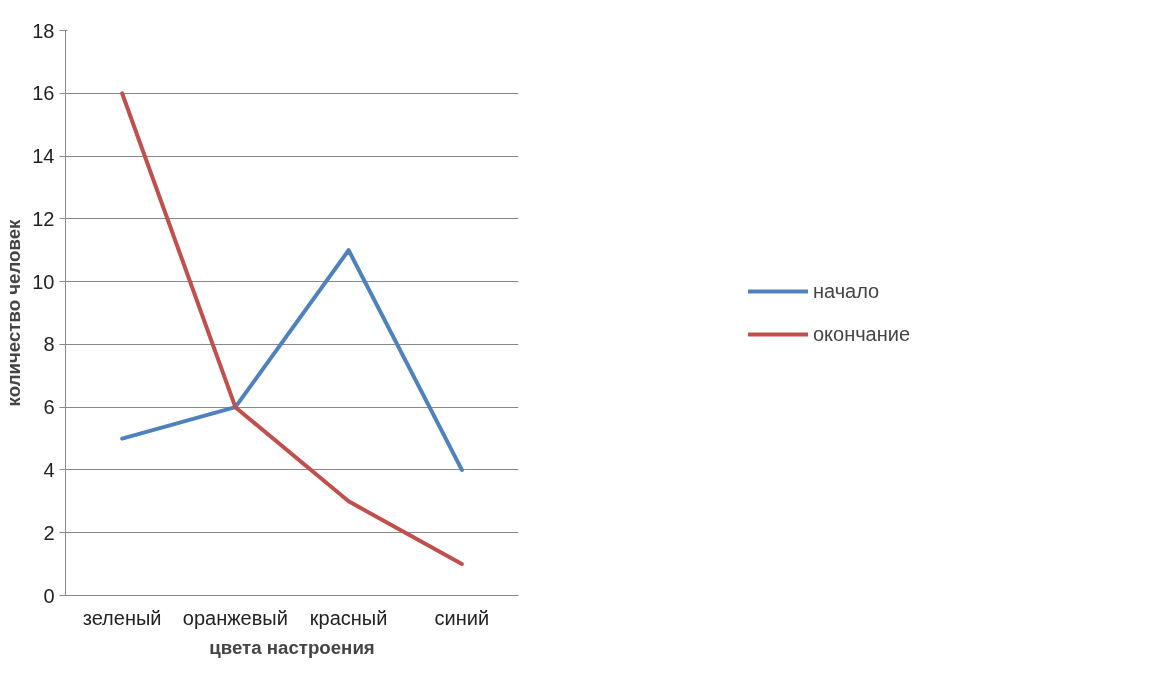  I want to click on y-axis-title: количество человек, so click(14, 312).